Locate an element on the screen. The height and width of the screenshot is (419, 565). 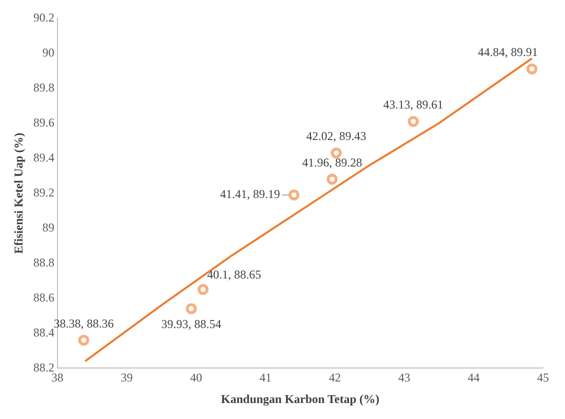
data-label: 42.02, 89.43 is located at coordinates (336, 136).